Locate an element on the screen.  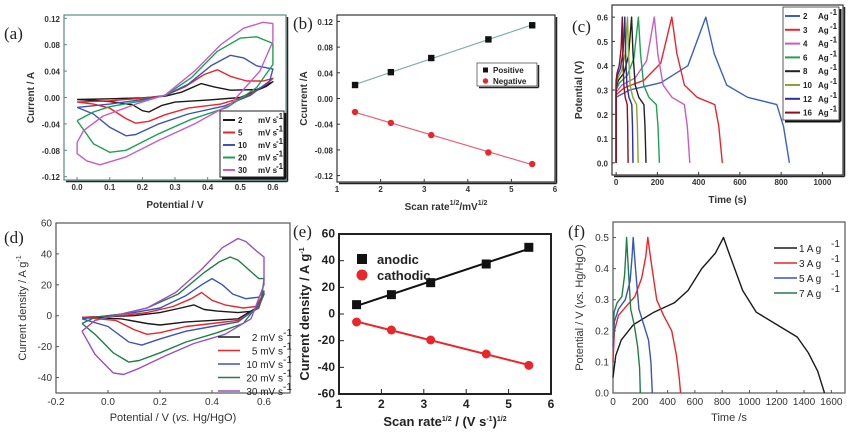
panel-label: (f) is located at coordinates (576, 231).